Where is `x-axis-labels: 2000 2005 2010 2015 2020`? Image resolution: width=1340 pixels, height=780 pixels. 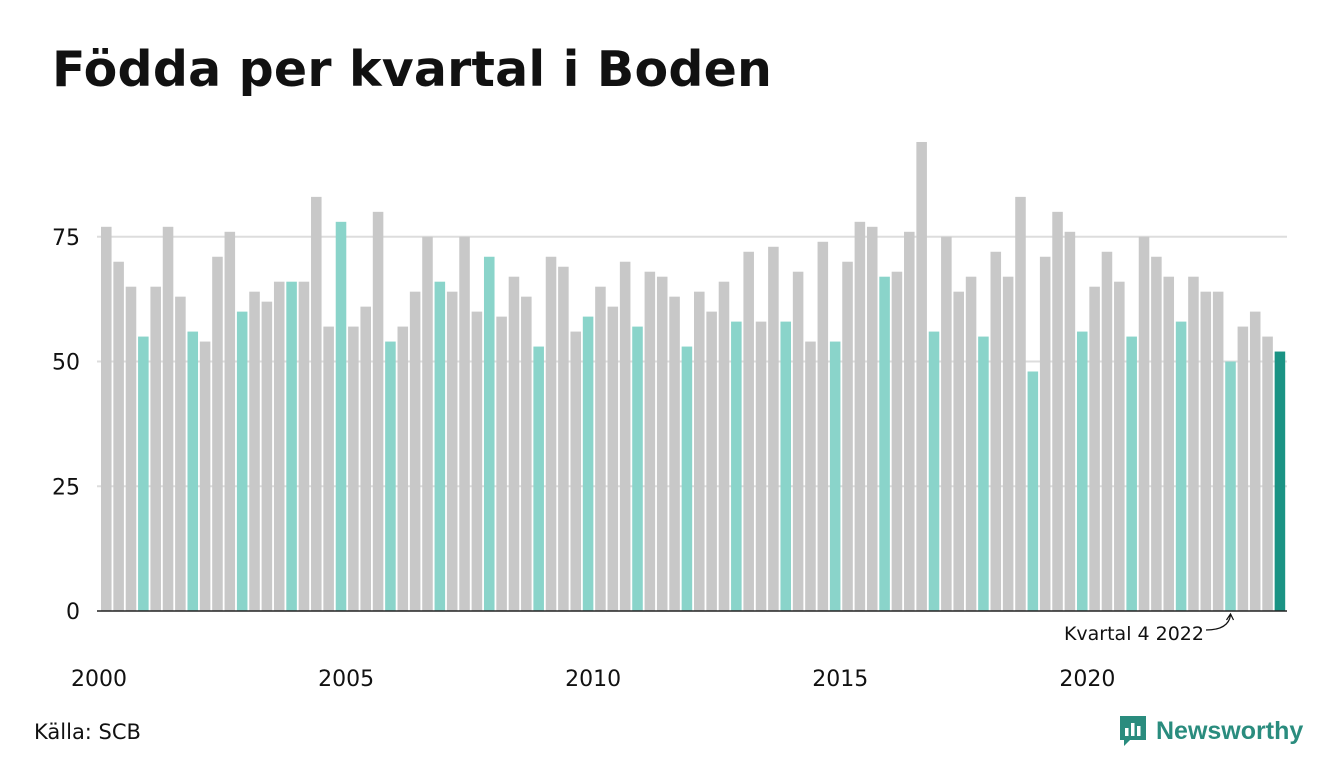
x-axis-labels: 2000 2005 2010 2015 2020 is located at coordinates (593, 679).